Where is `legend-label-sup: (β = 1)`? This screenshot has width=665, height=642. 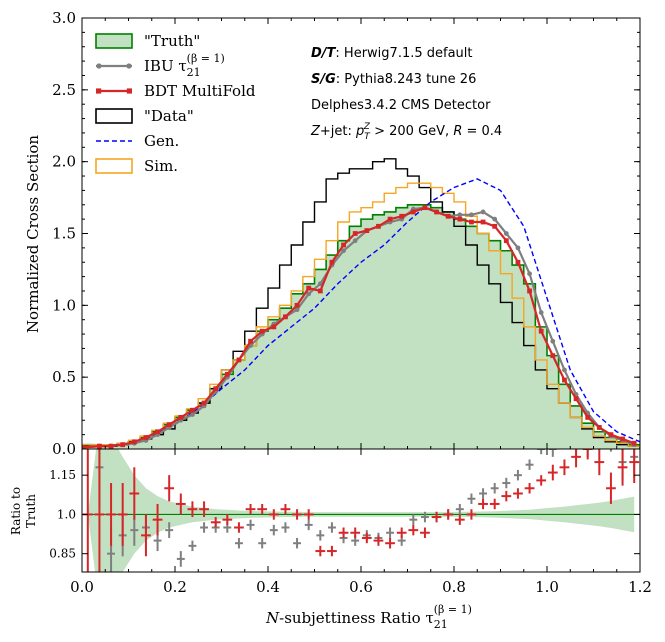
legend-label-sup: (β = 1) is located at coordinates (206, 58).